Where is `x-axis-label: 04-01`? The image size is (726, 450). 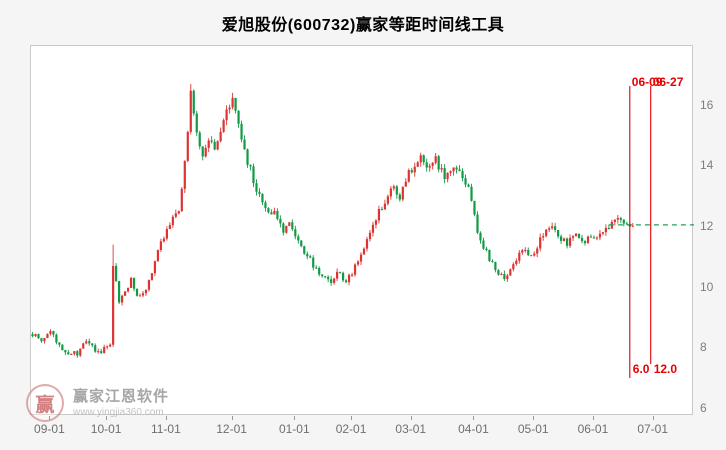 x-axis-label: 04-01 is located at coordinates (473, 429).